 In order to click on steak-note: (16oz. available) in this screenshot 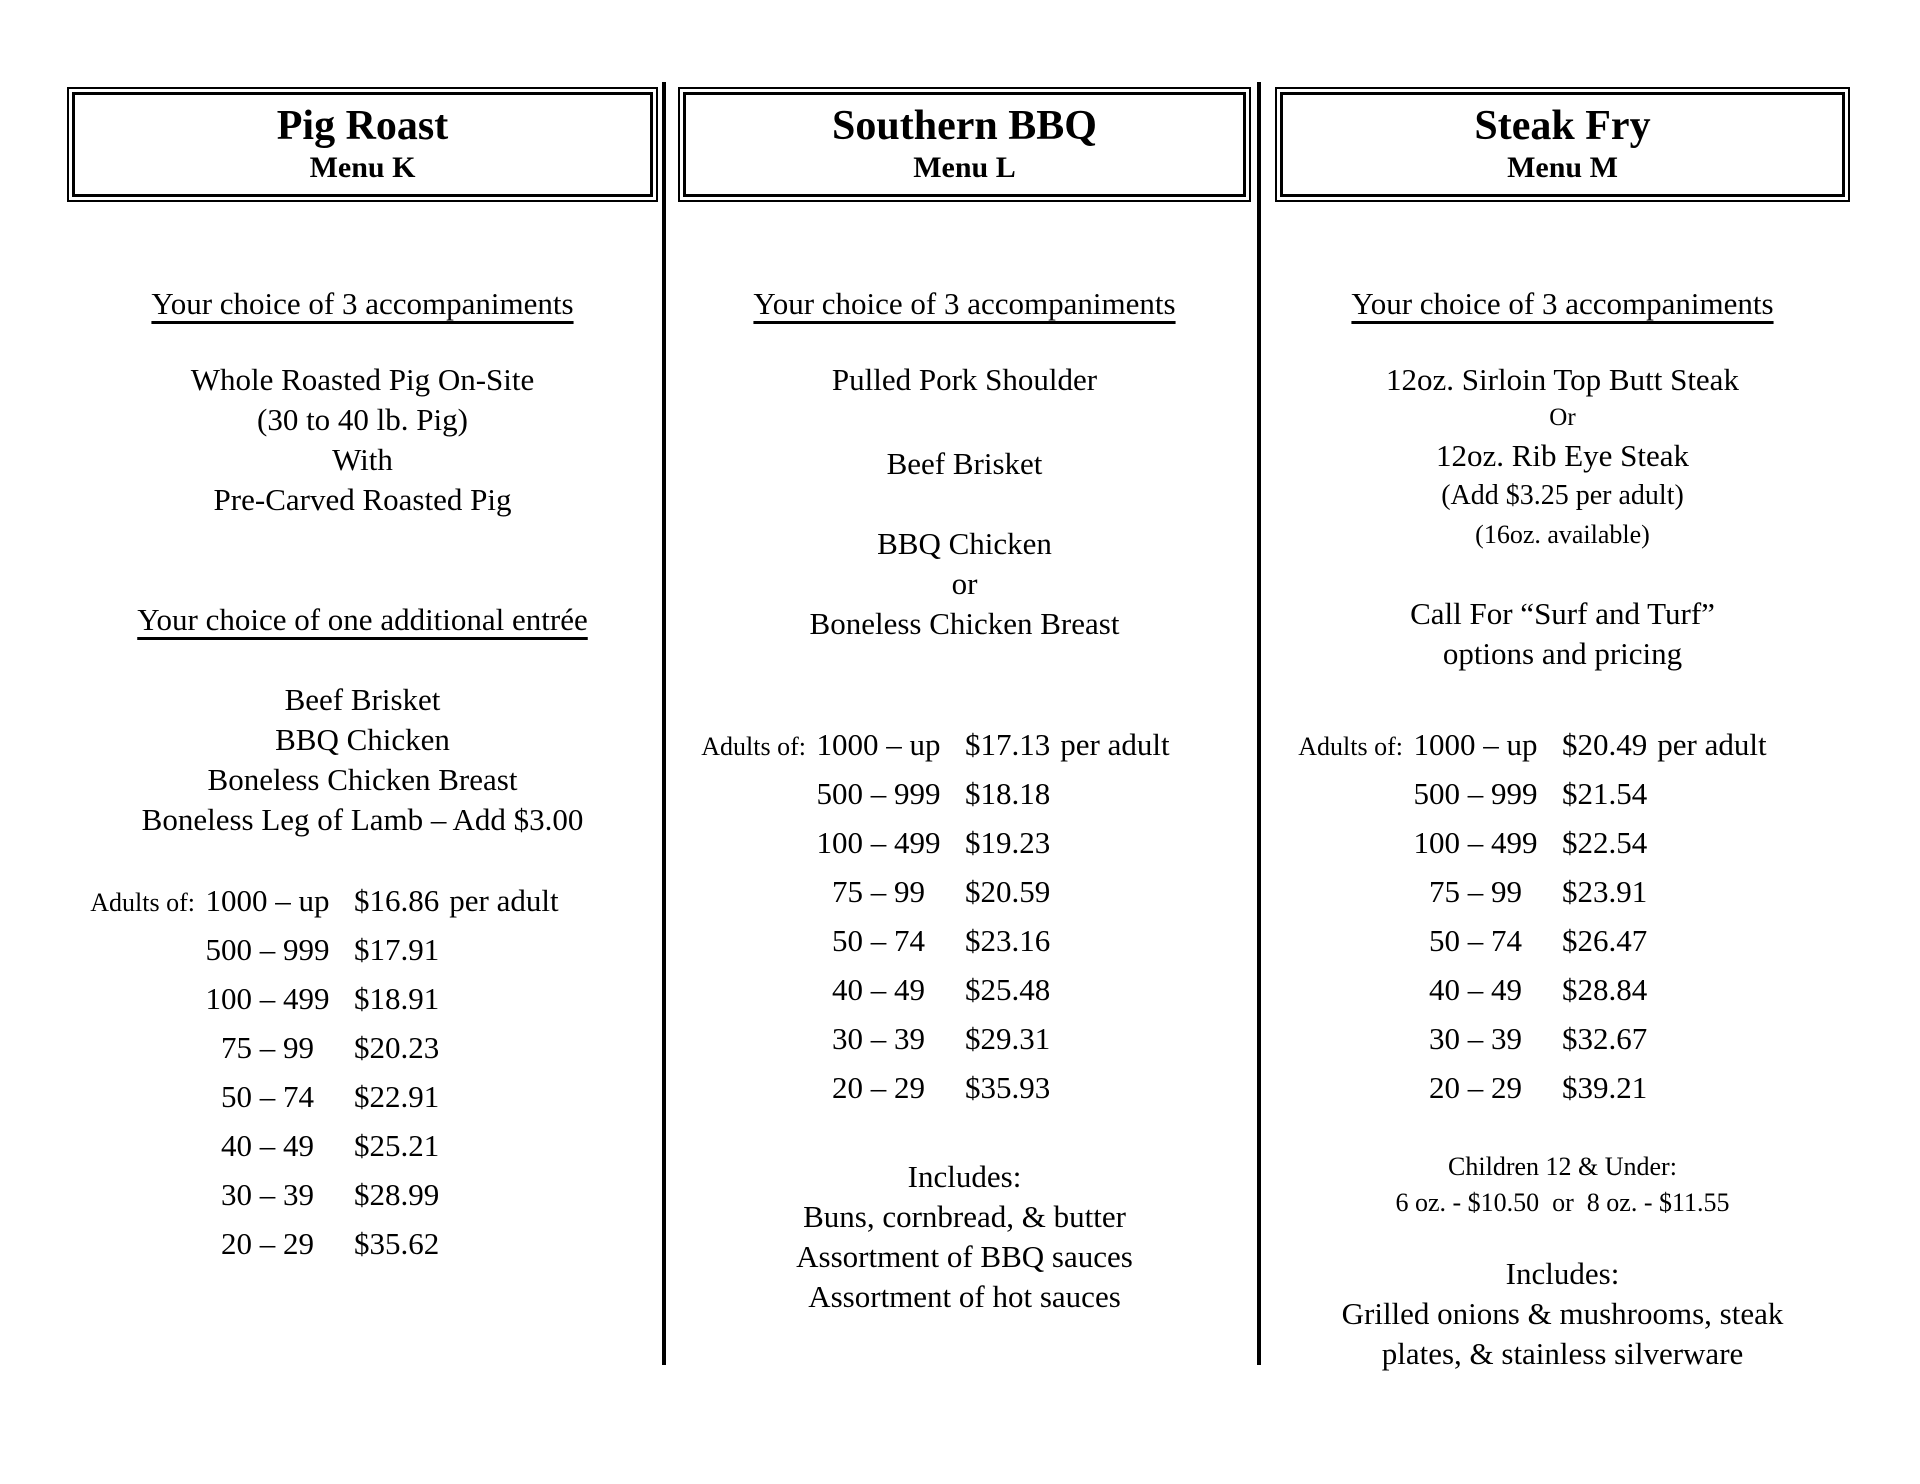, I will do `click(1562, 534)`.